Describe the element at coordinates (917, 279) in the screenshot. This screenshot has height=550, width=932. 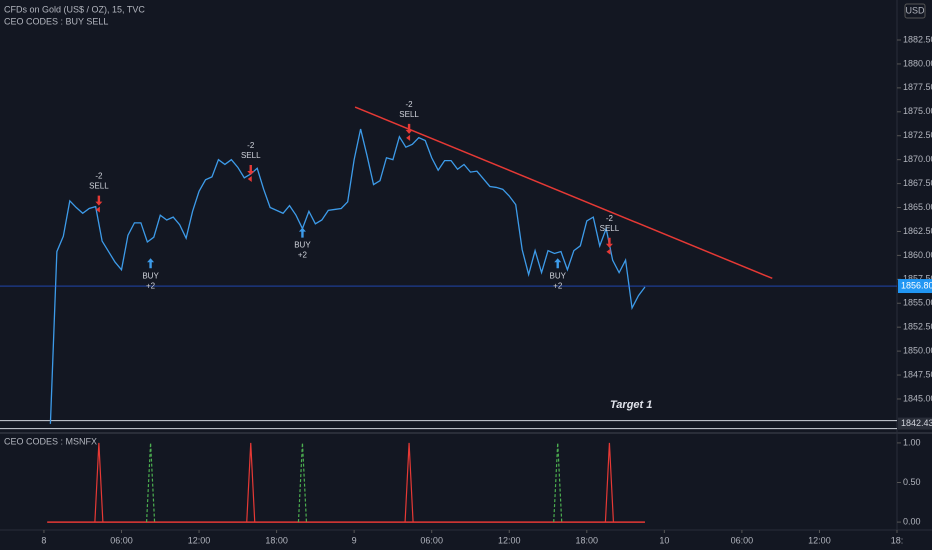
I see `y-tick-label: 1857.50` at that location.